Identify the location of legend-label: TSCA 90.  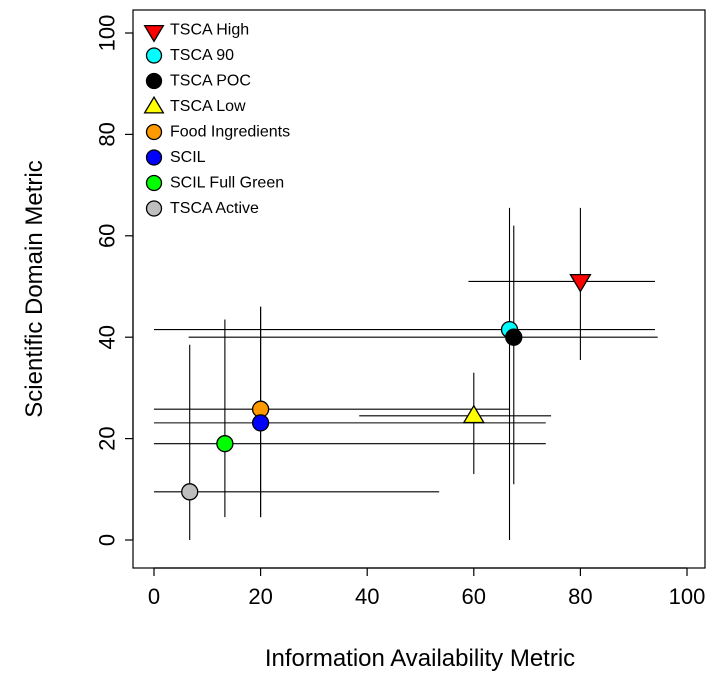
(202, 55).